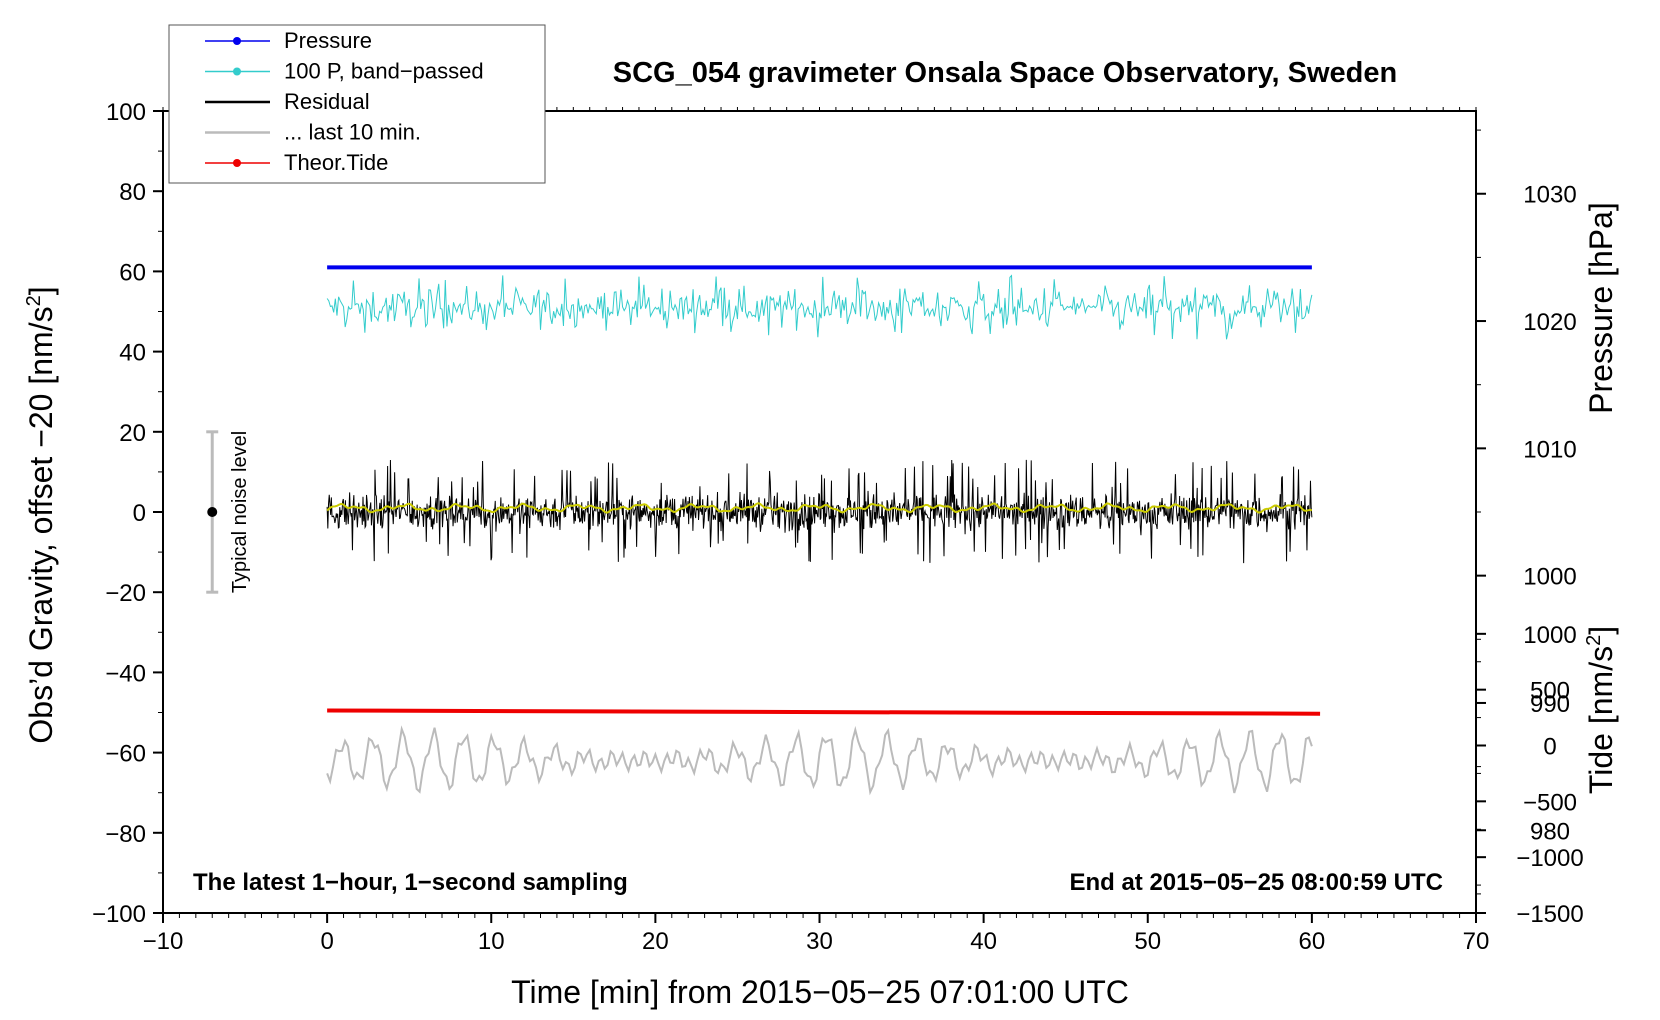 The width and height of the screenshot is (1660, 1020). I want to click on pressure-tick-label: 980, so click(1550, 831).